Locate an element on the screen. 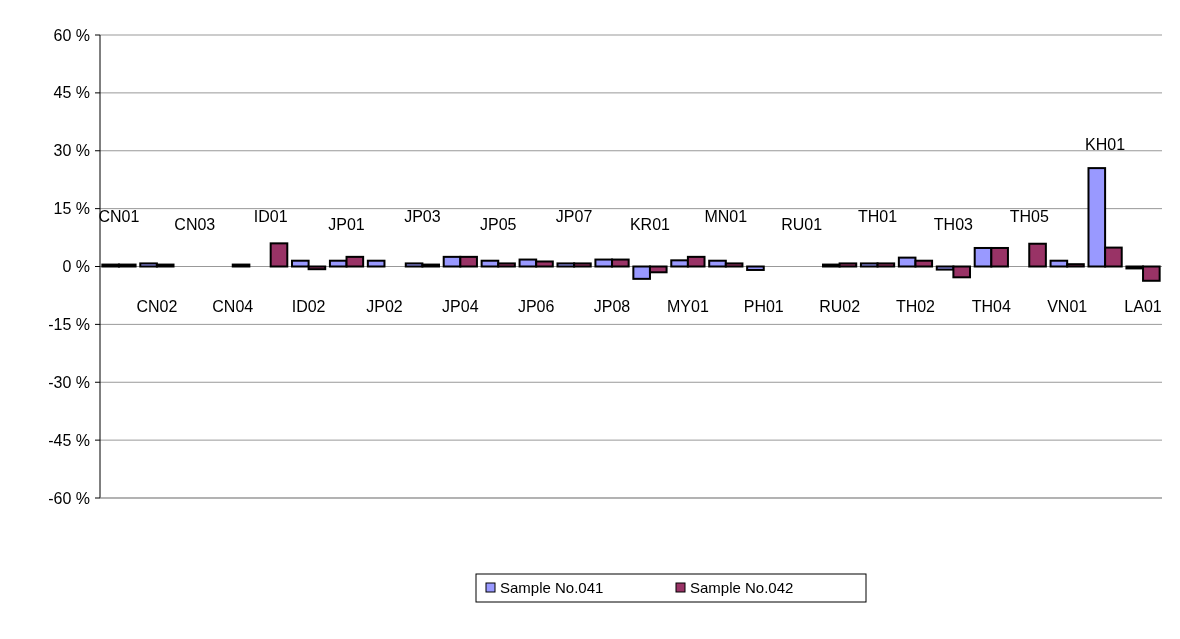 This screenshot has height=639, width=1180. x-tick-label: CN02 is located at coordinates (157, 306).